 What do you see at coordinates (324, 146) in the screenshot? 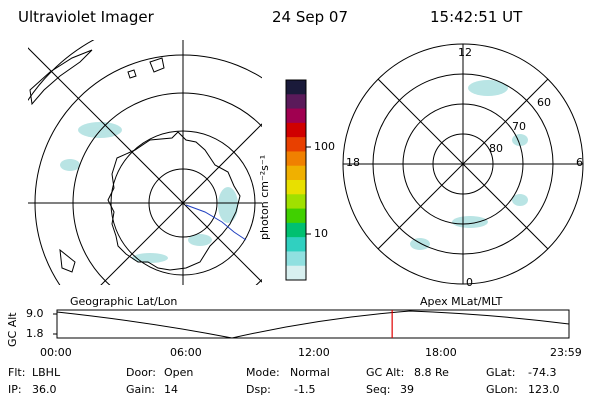
I see `colorbar-tick-100: 100` at bounding box center [324, 146].